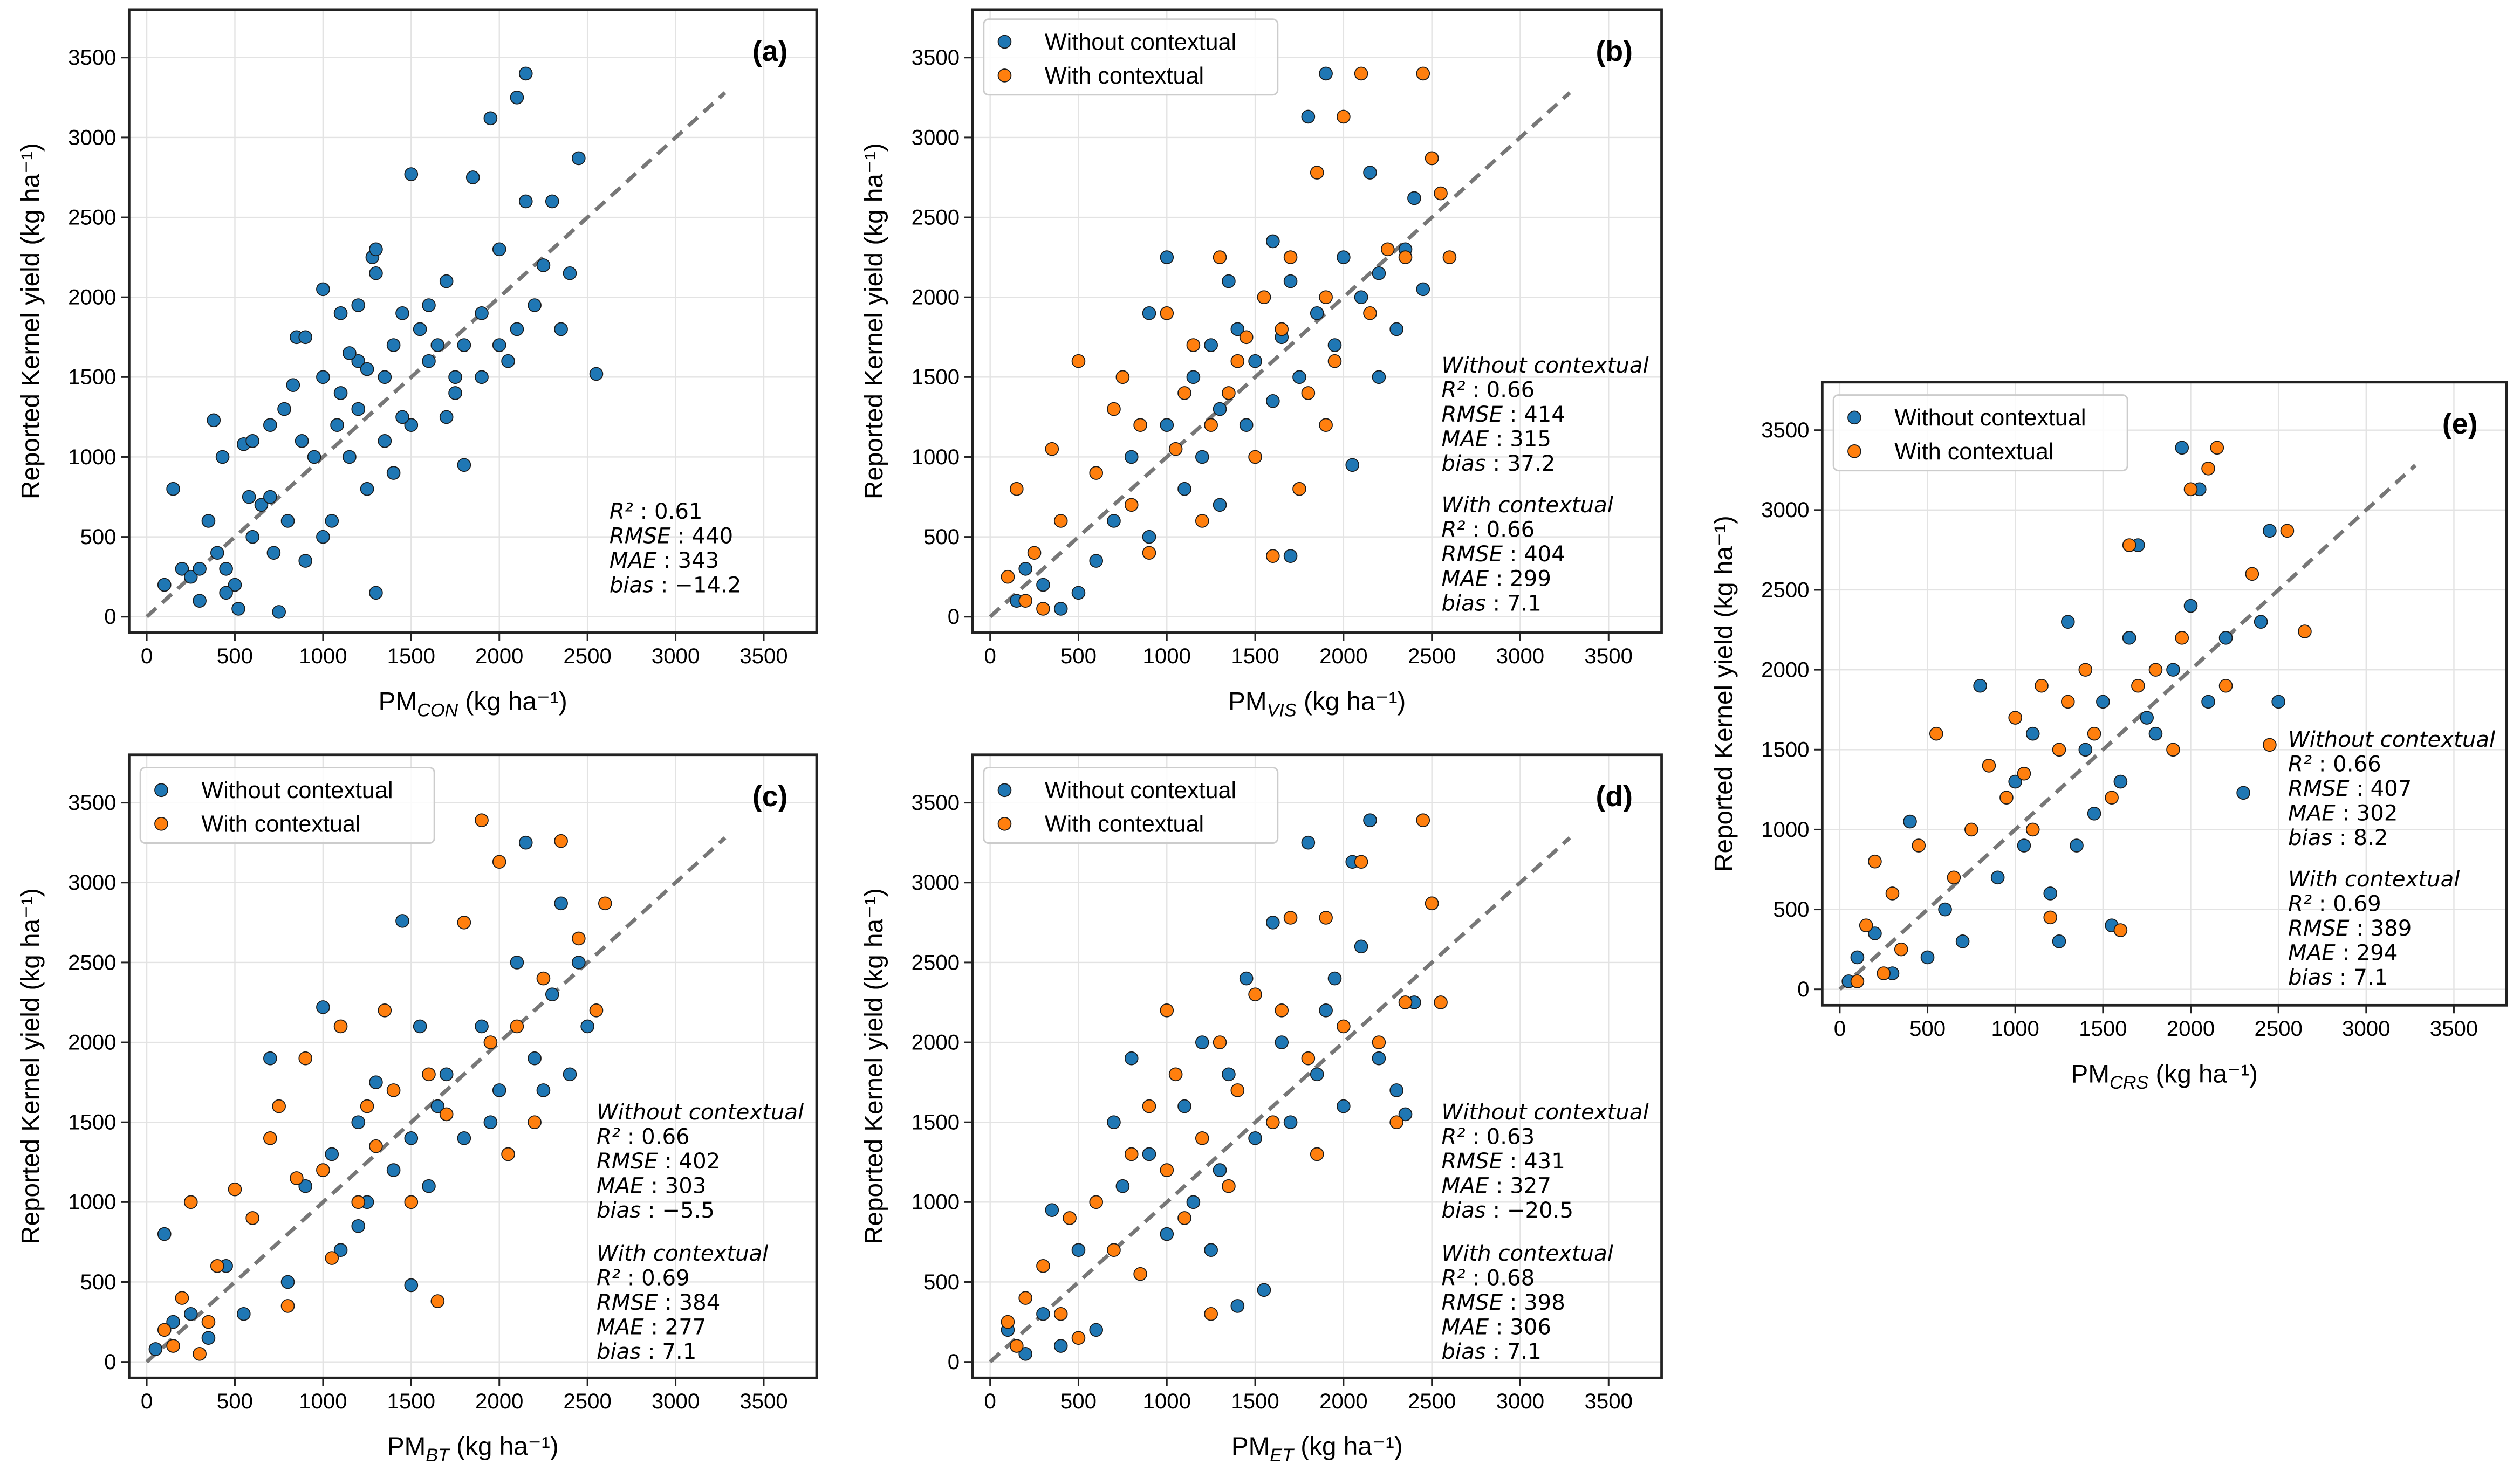 The image size is (2520, 1471). What do you see at coordinates (1530, 579) in the screenshot?
I see `stat-value: 299` at bounding box center [1530, 579].